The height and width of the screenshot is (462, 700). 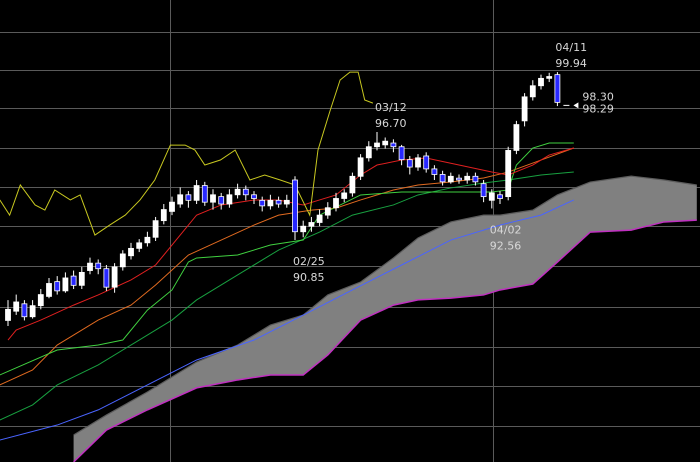 I want to click on marker-date: 03/12, so click(x=391, y=107).